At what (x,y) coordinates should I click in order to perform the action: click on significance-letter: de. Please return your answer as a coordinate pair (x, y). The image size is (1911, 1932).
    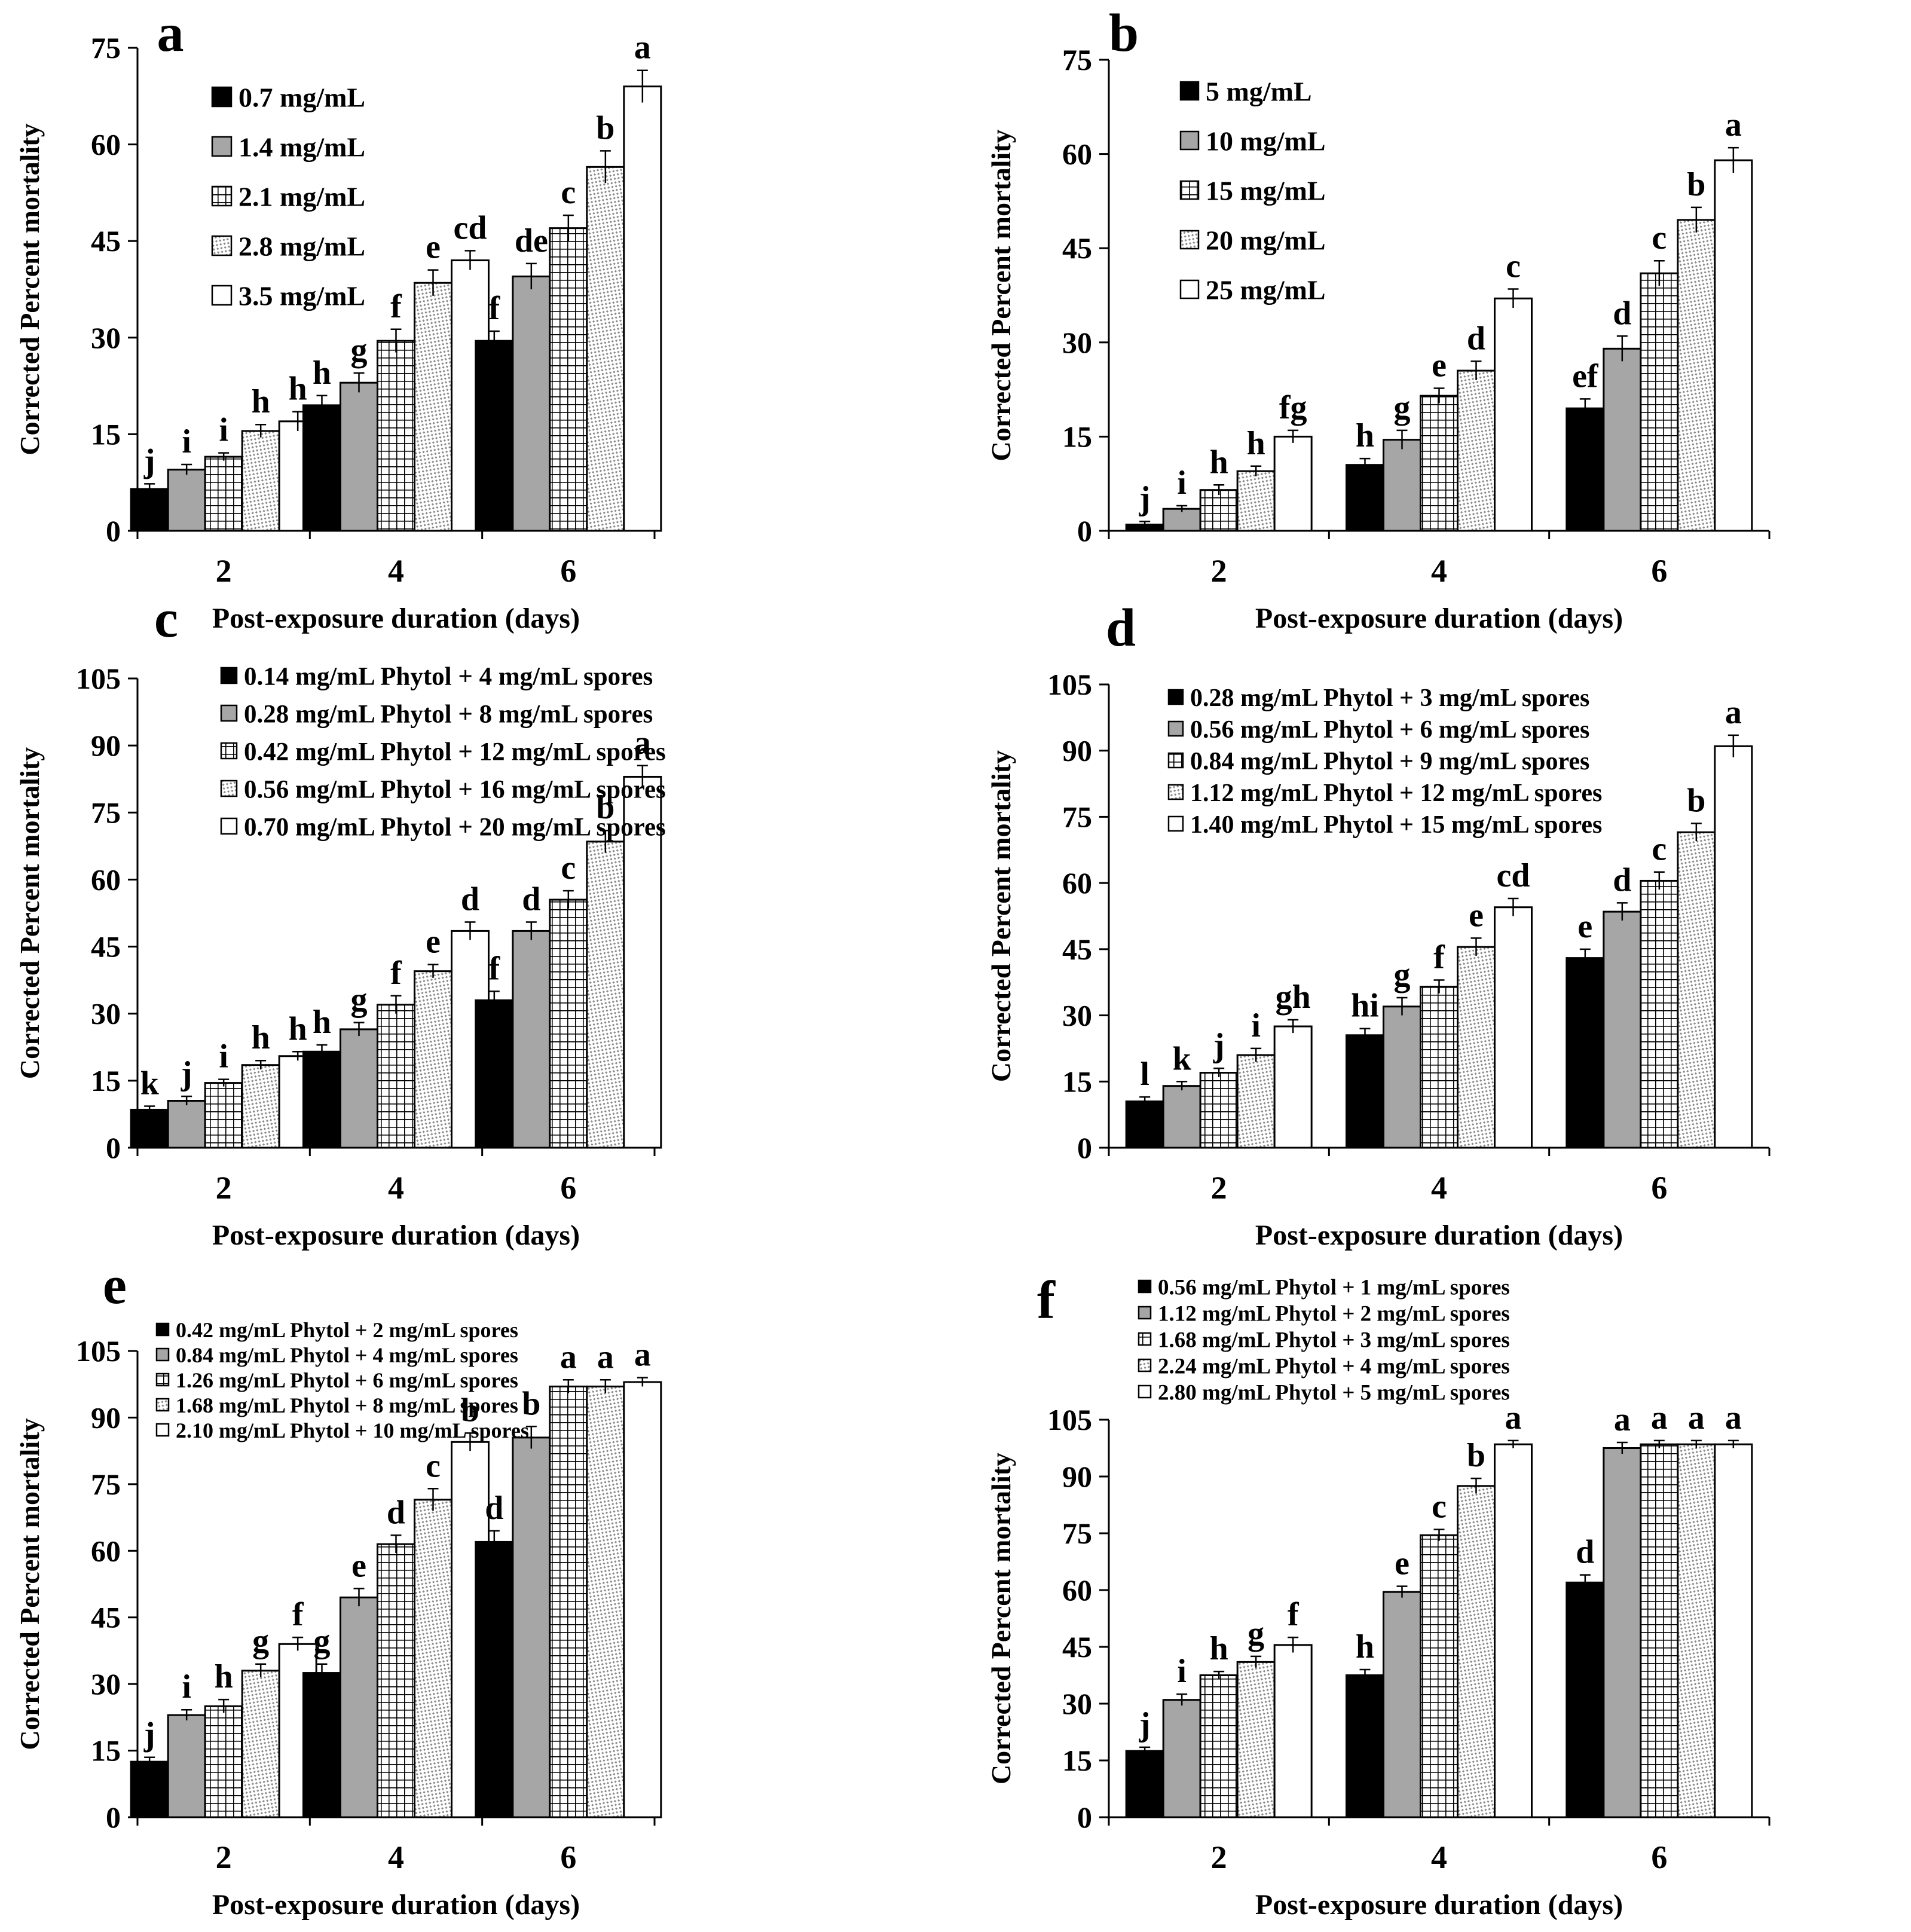
    Looking at the image, I should click on (531, 240).